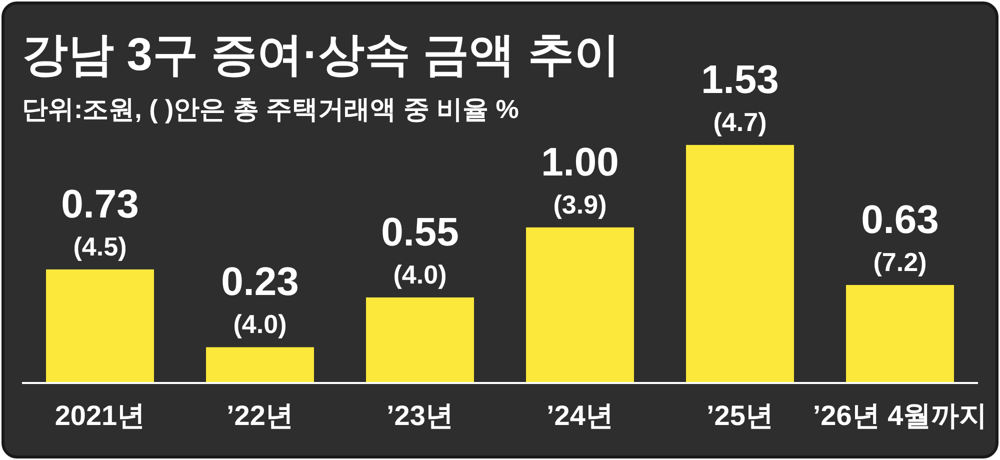  Describe the element at coordinates (100, 246) in the screenshot. I see `annotation: (4.5)` at that location.